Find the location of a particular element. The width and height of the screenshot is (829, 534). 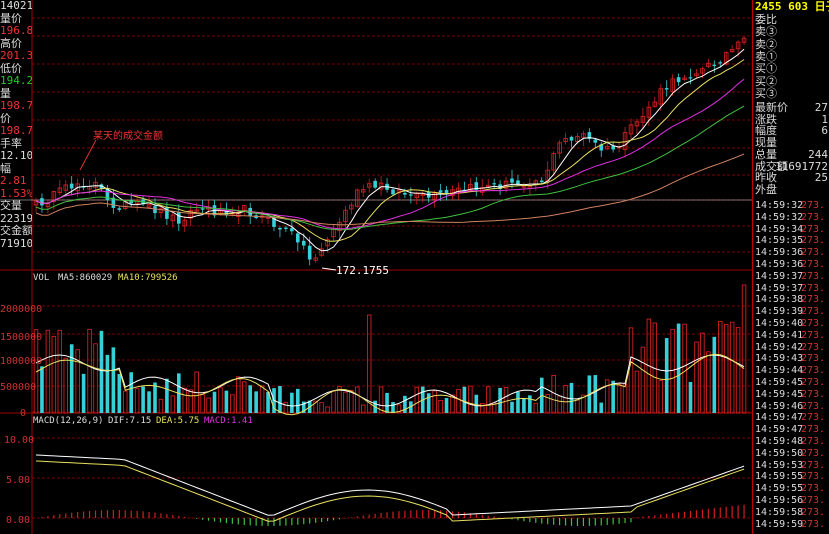

quote-stat-value: 244 is located at coordinates (818, 154).